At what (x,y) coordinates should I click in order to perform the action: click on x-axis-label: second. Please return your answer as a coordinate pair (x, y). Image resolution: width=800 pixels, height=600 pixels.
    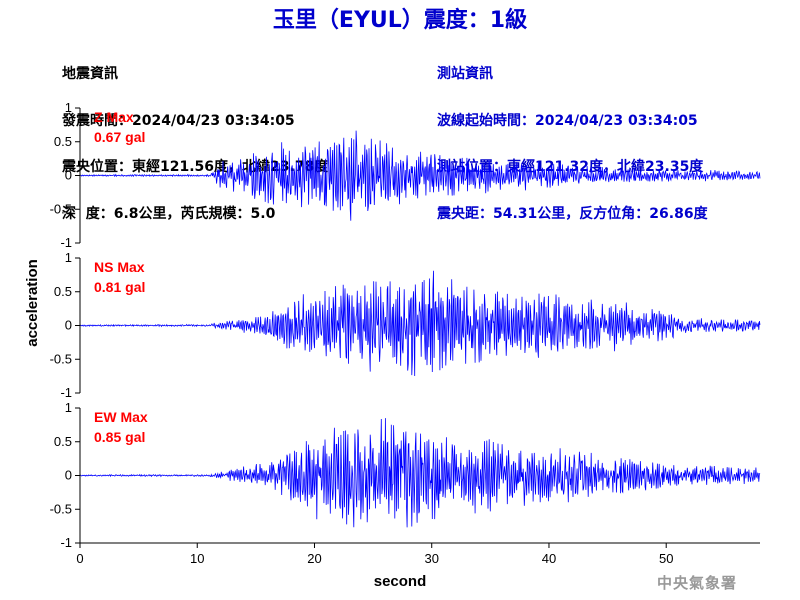
    Looking at the image, I should click on (400, 581).